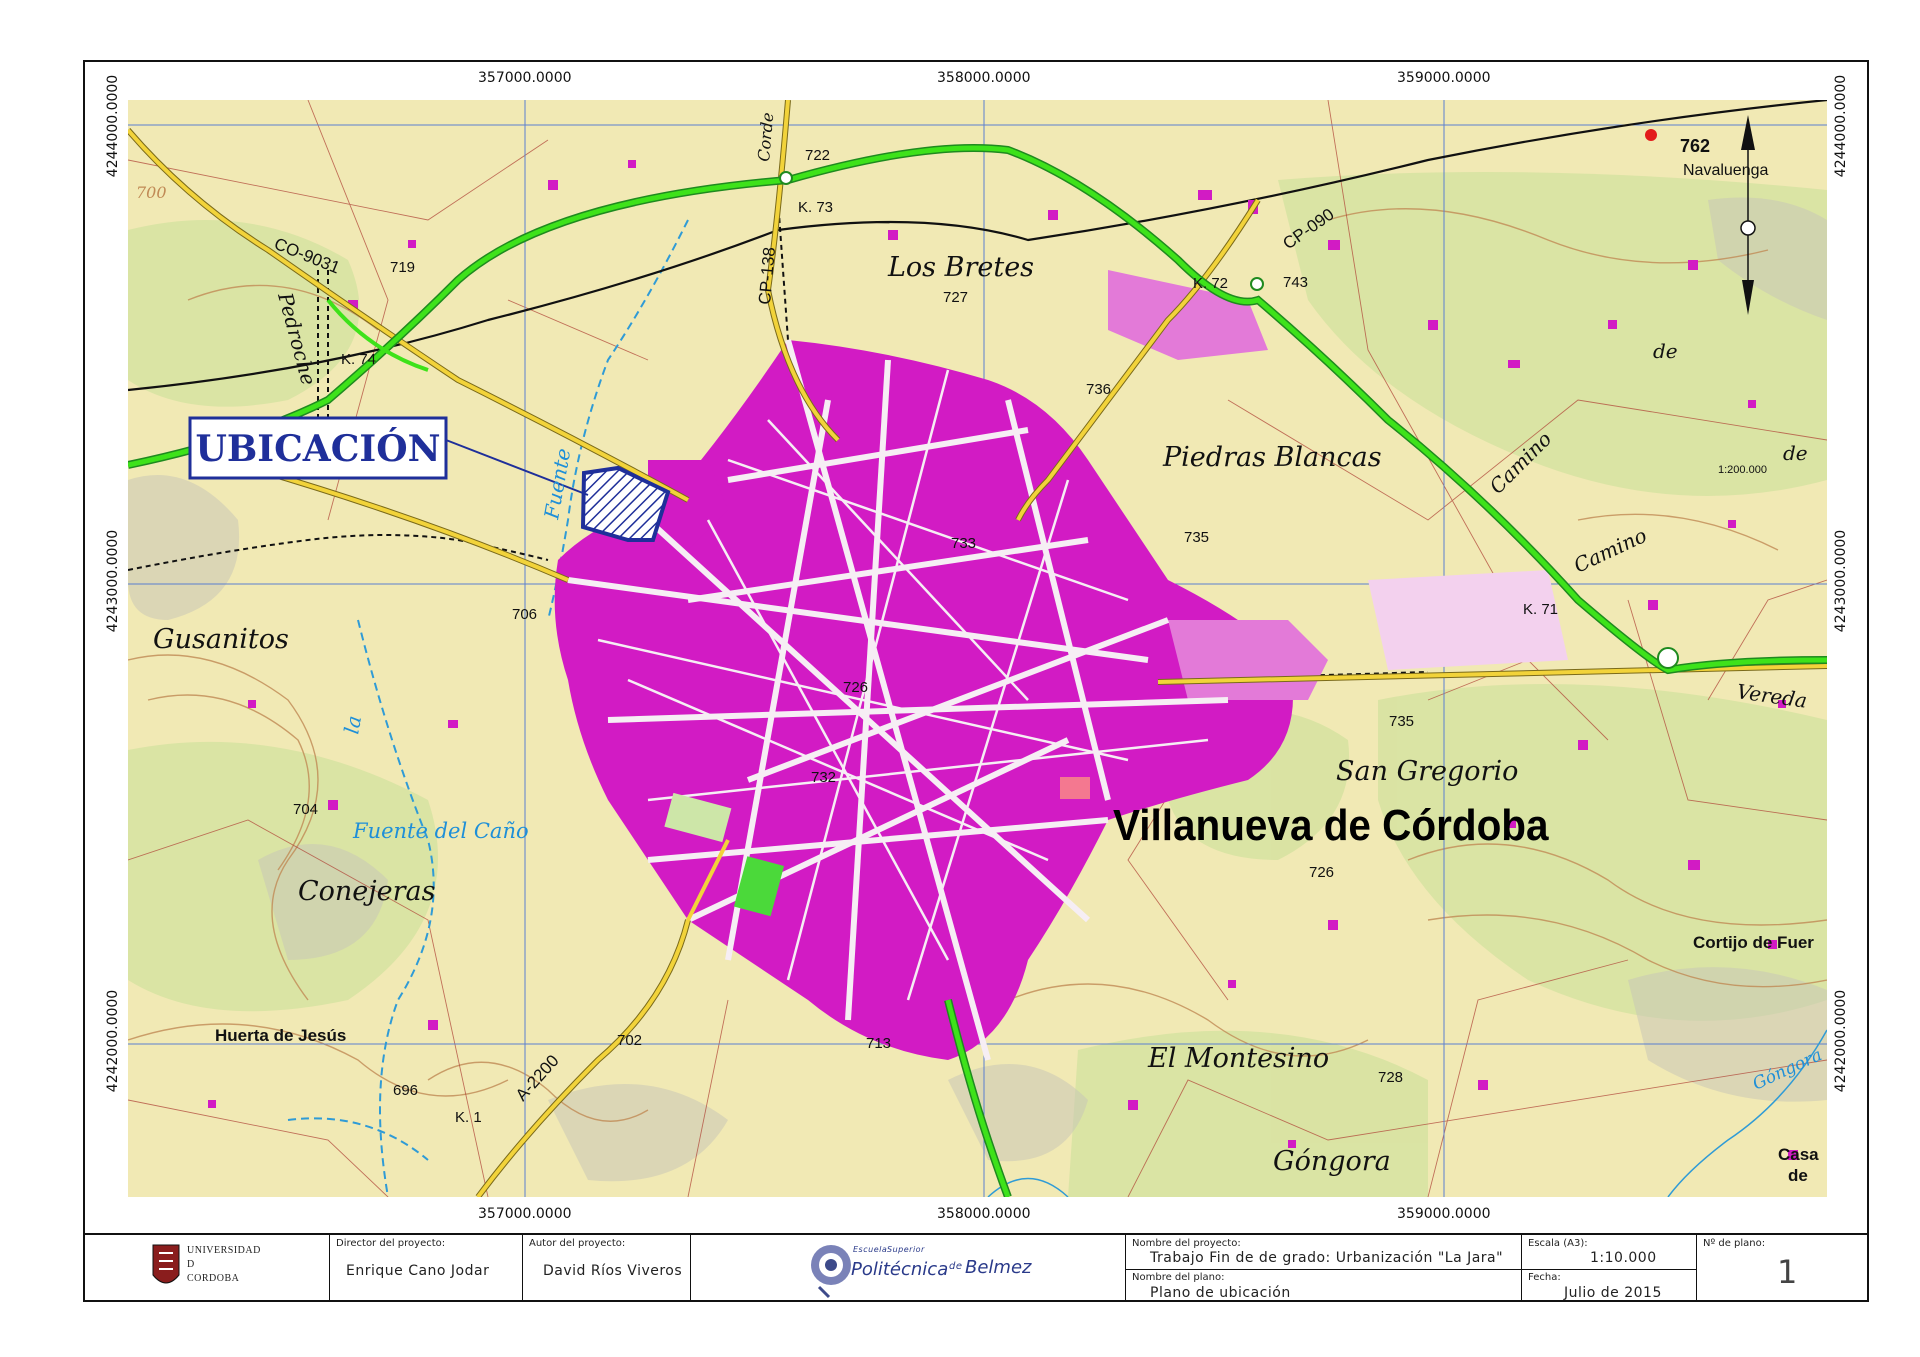 Image resolution: width=1920 pixels, height=1357 pixels. I want to click on road-cp138: CP-138, so click(767, 275).